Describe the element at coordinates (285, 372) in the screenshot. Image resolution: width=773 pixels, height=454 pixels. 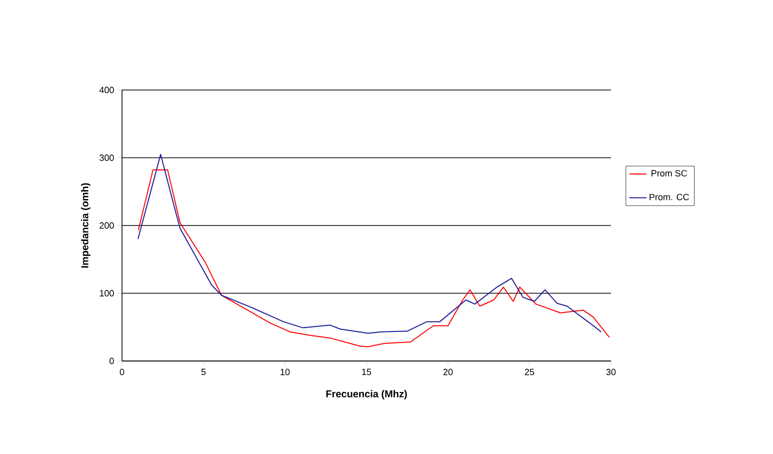
I see `x-tick-label: 10` at that location.